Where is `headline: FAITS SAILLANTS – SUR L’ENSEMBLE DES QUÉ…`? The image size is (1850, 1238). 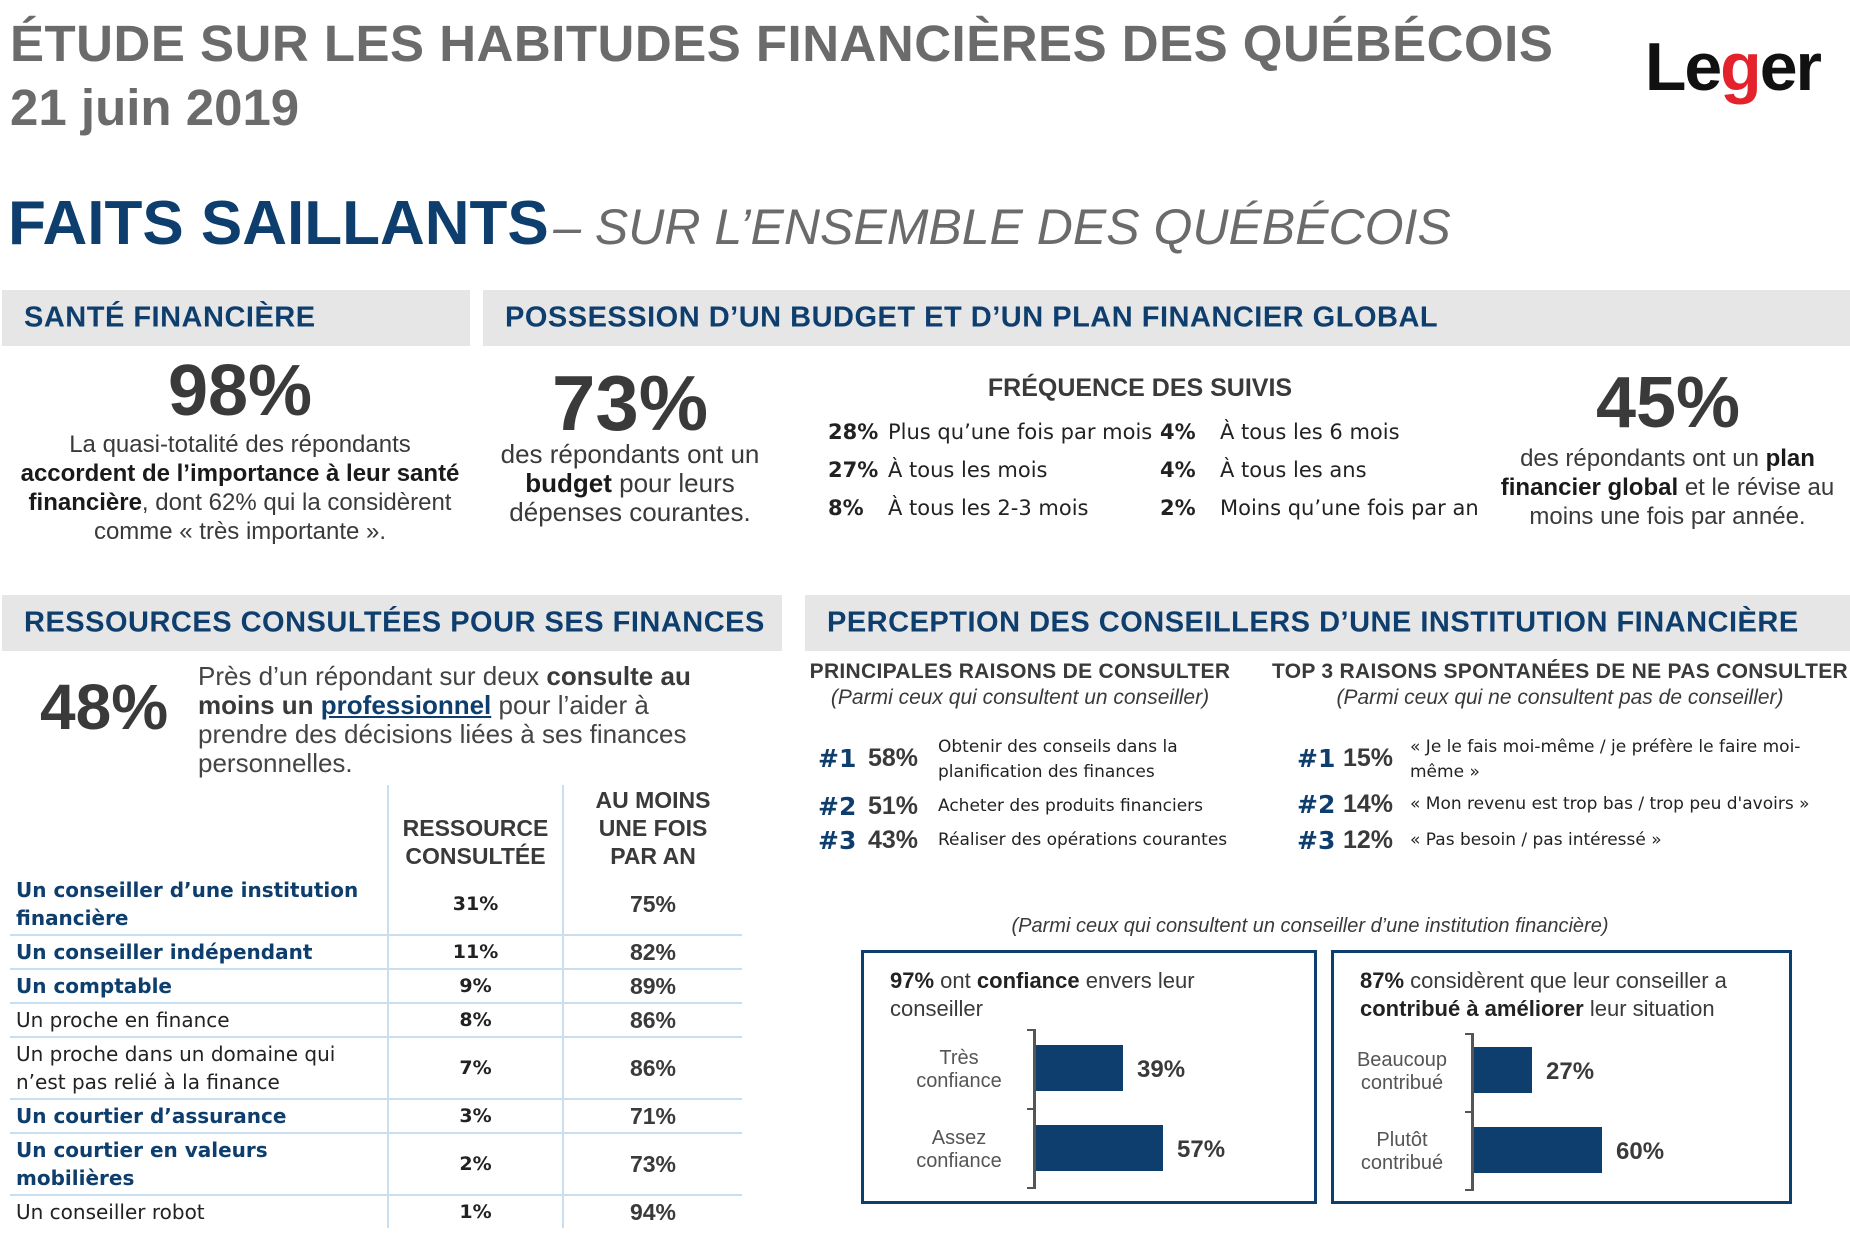 headline: FAITS SAILLANTS – SUR L’ENSEMBLE DES QUÉ… is located at coordinates (729, 223).